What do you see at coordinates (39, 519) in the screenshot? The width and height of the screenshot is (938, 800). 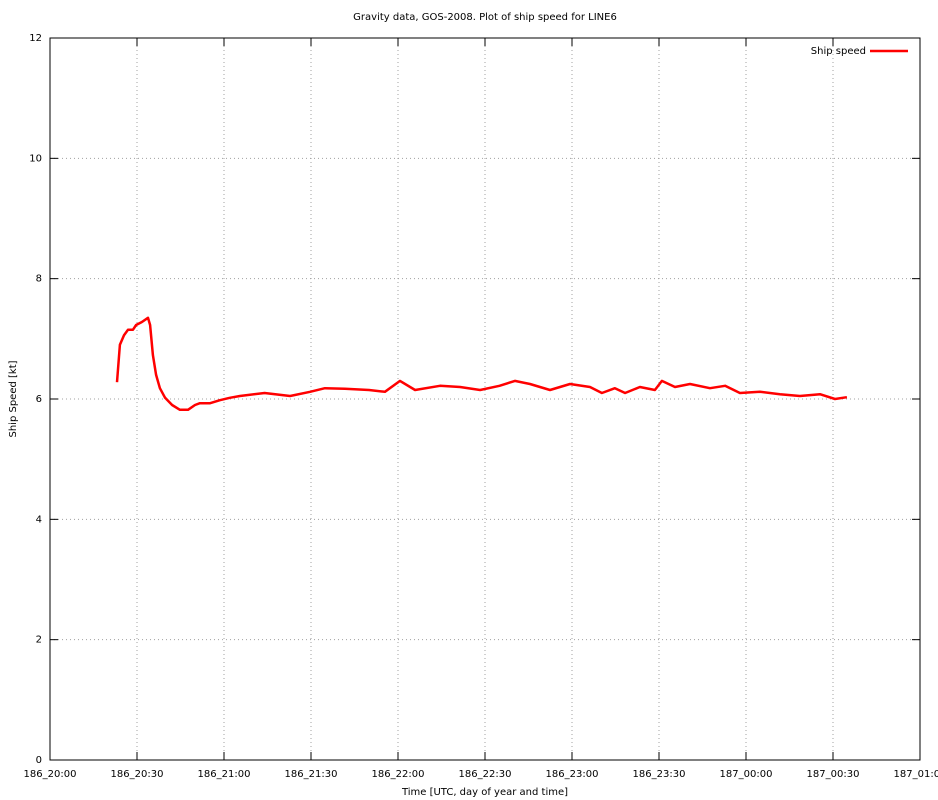 I see `y-tick-label: 4` at bounding box center [39, 519].